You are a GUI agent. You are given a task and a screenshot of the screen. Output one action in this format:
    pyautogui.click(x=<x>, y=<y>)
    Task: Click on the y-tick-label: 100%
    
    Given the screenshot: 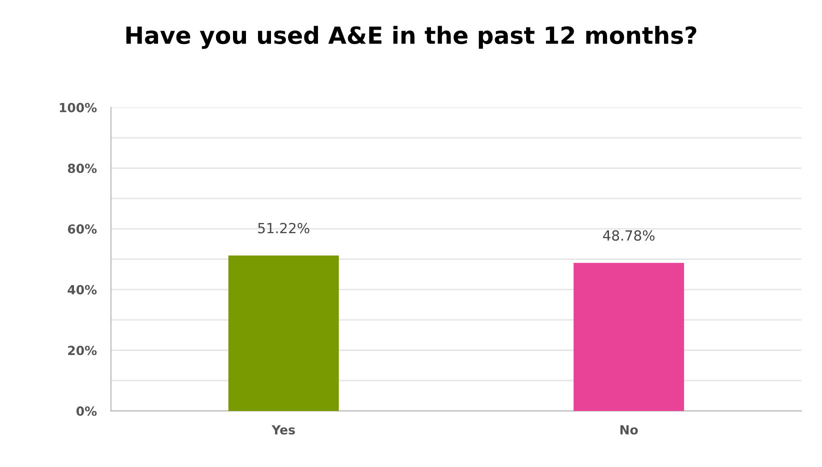 What is the action you would take?
    pyautogui.click(x=78, y=107)
    